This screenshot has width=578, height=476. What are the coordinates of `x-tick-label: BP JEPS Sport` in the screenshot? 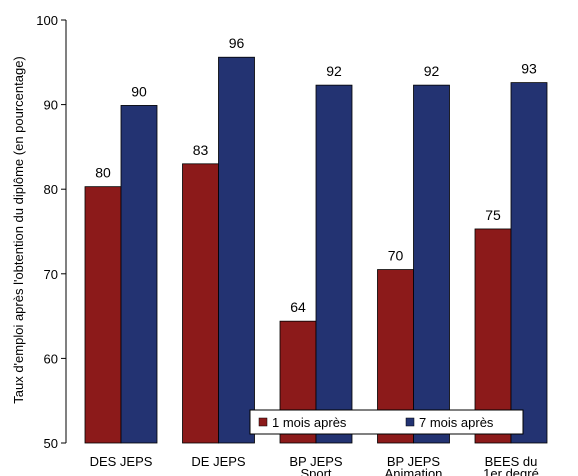 It's located at (316, 465).